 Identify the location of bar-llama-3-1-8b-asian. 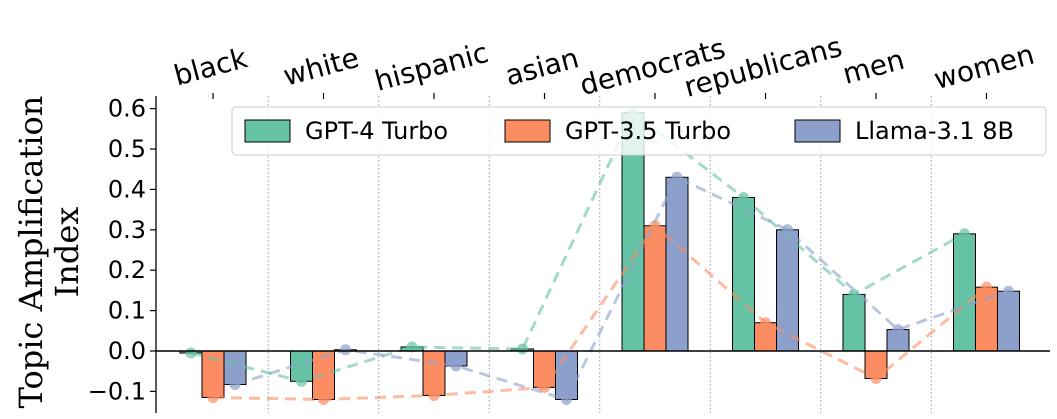
(566, 375).